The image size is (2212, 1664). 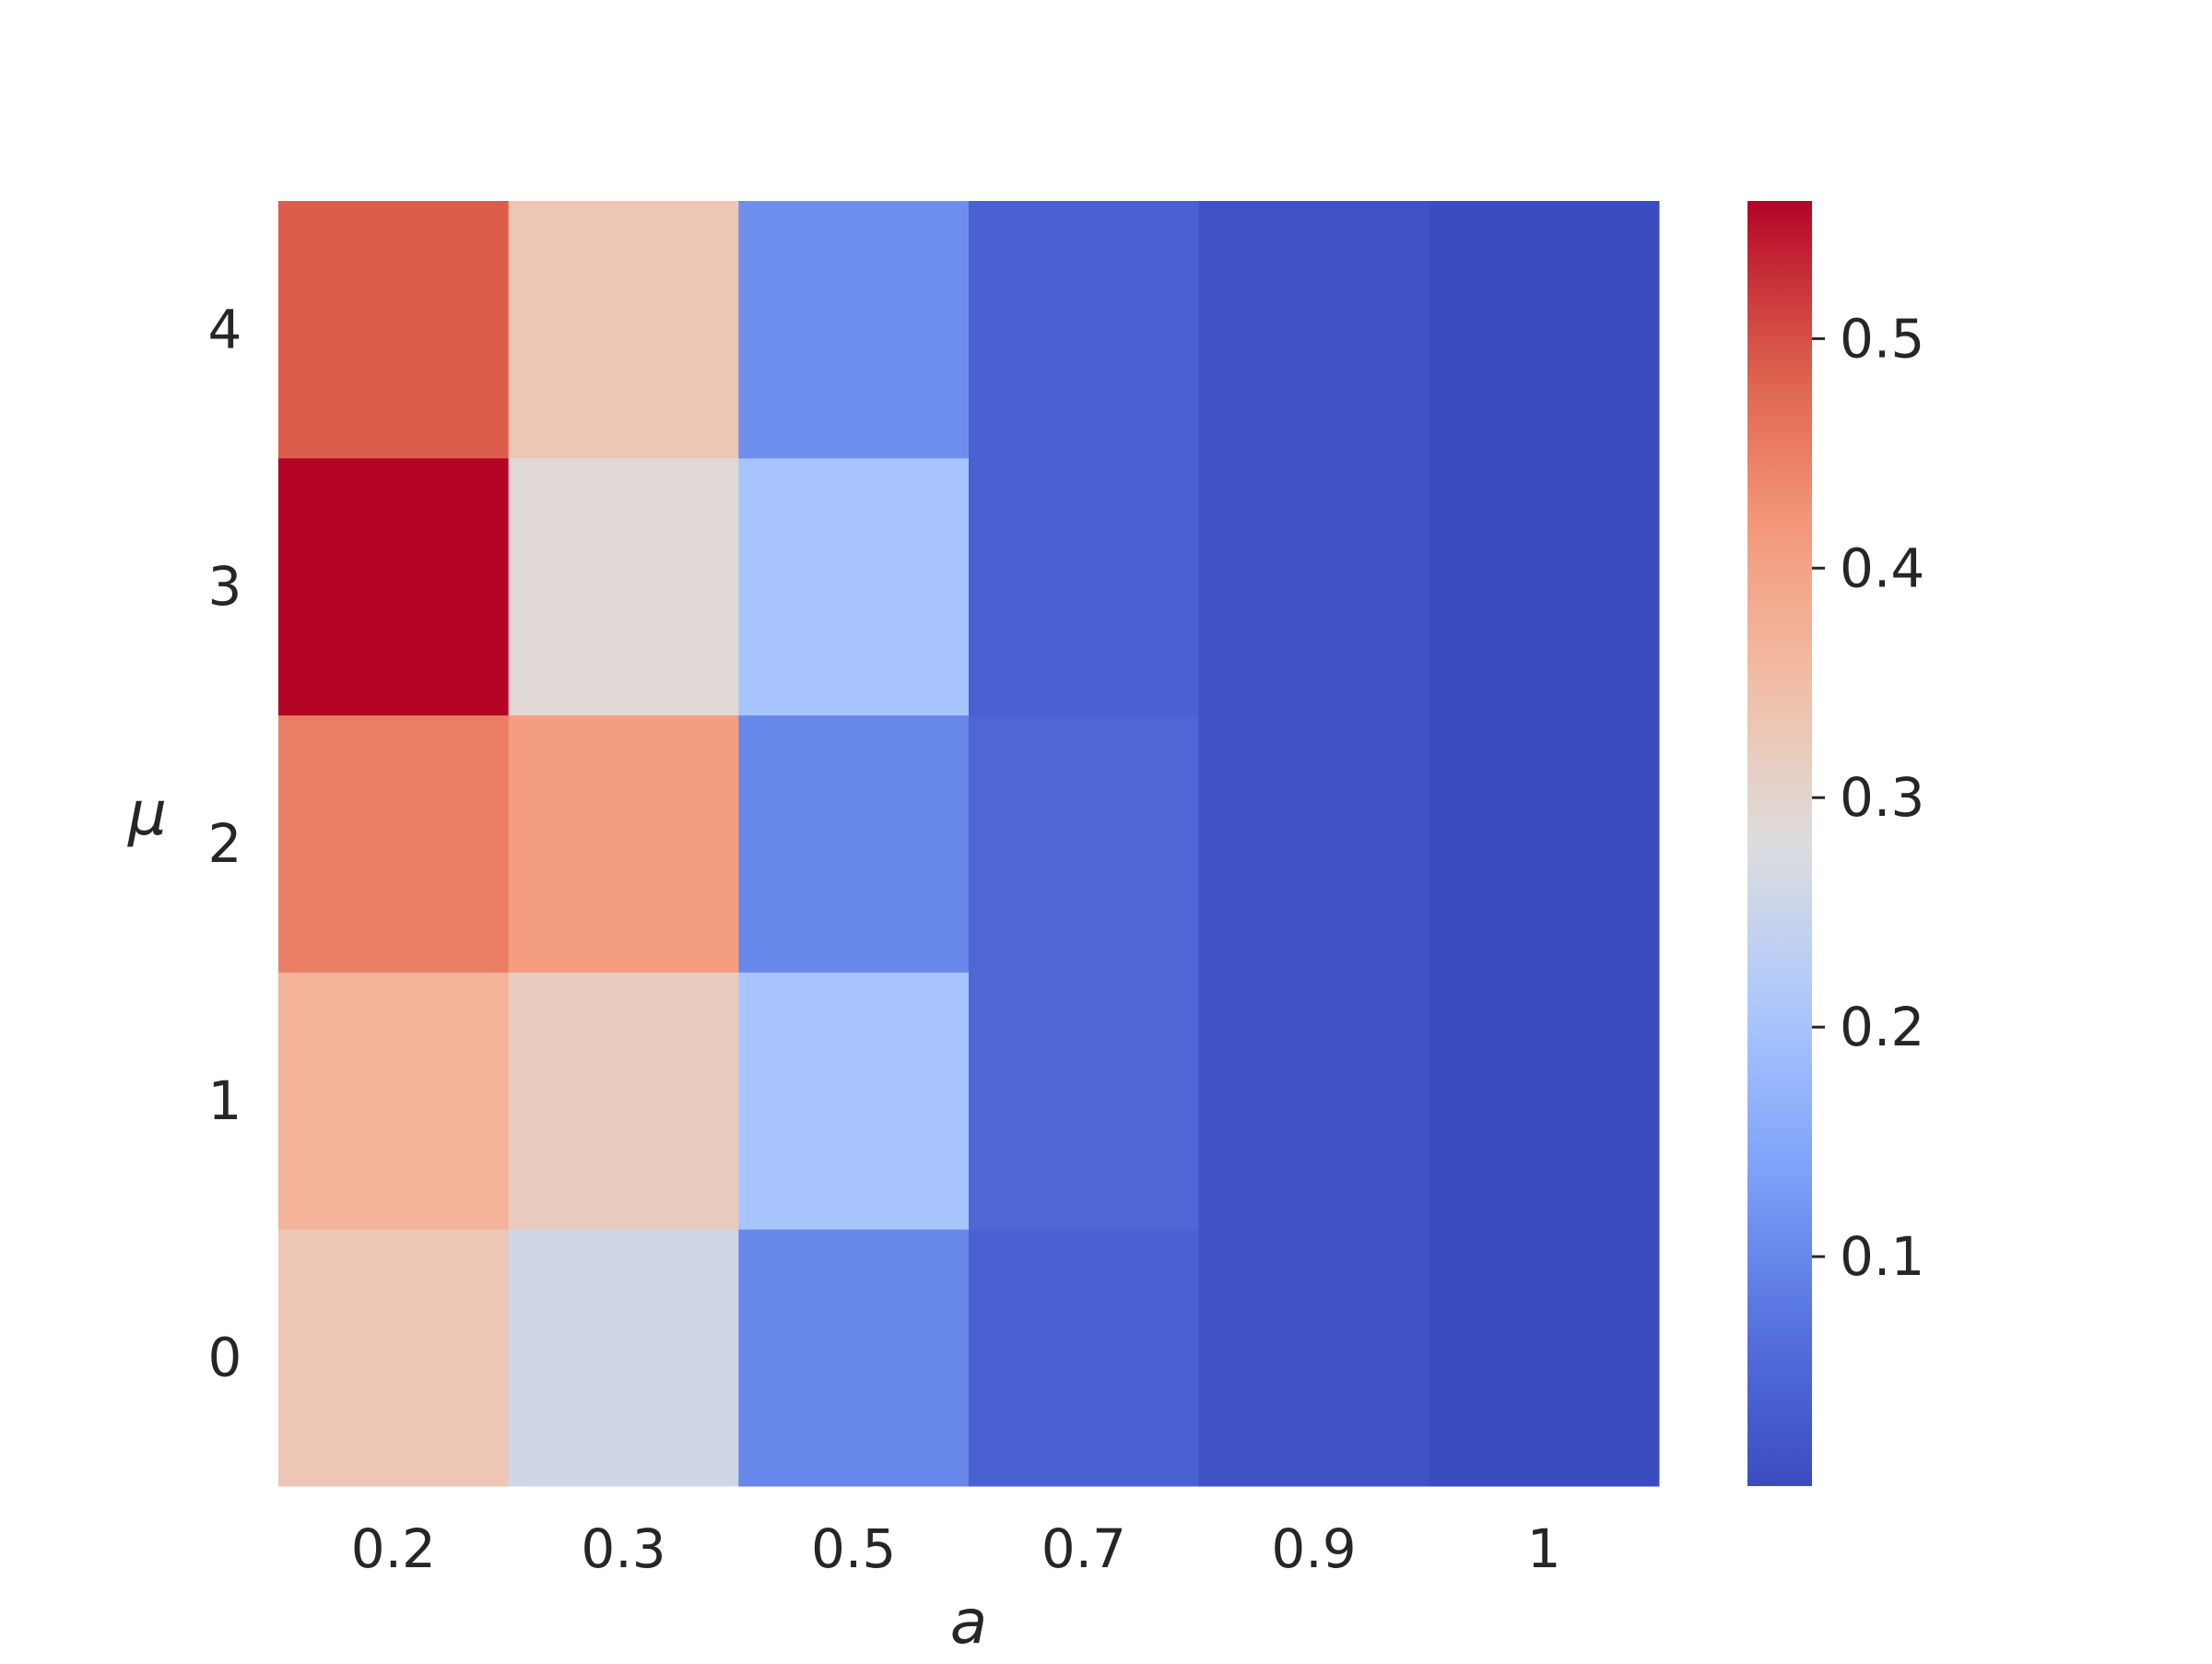 What do you see at coordinates (1314, 843) in the screenshot?
I see `heatmap-cell-mu2-a0.9` at bounding box center [1314, 843].